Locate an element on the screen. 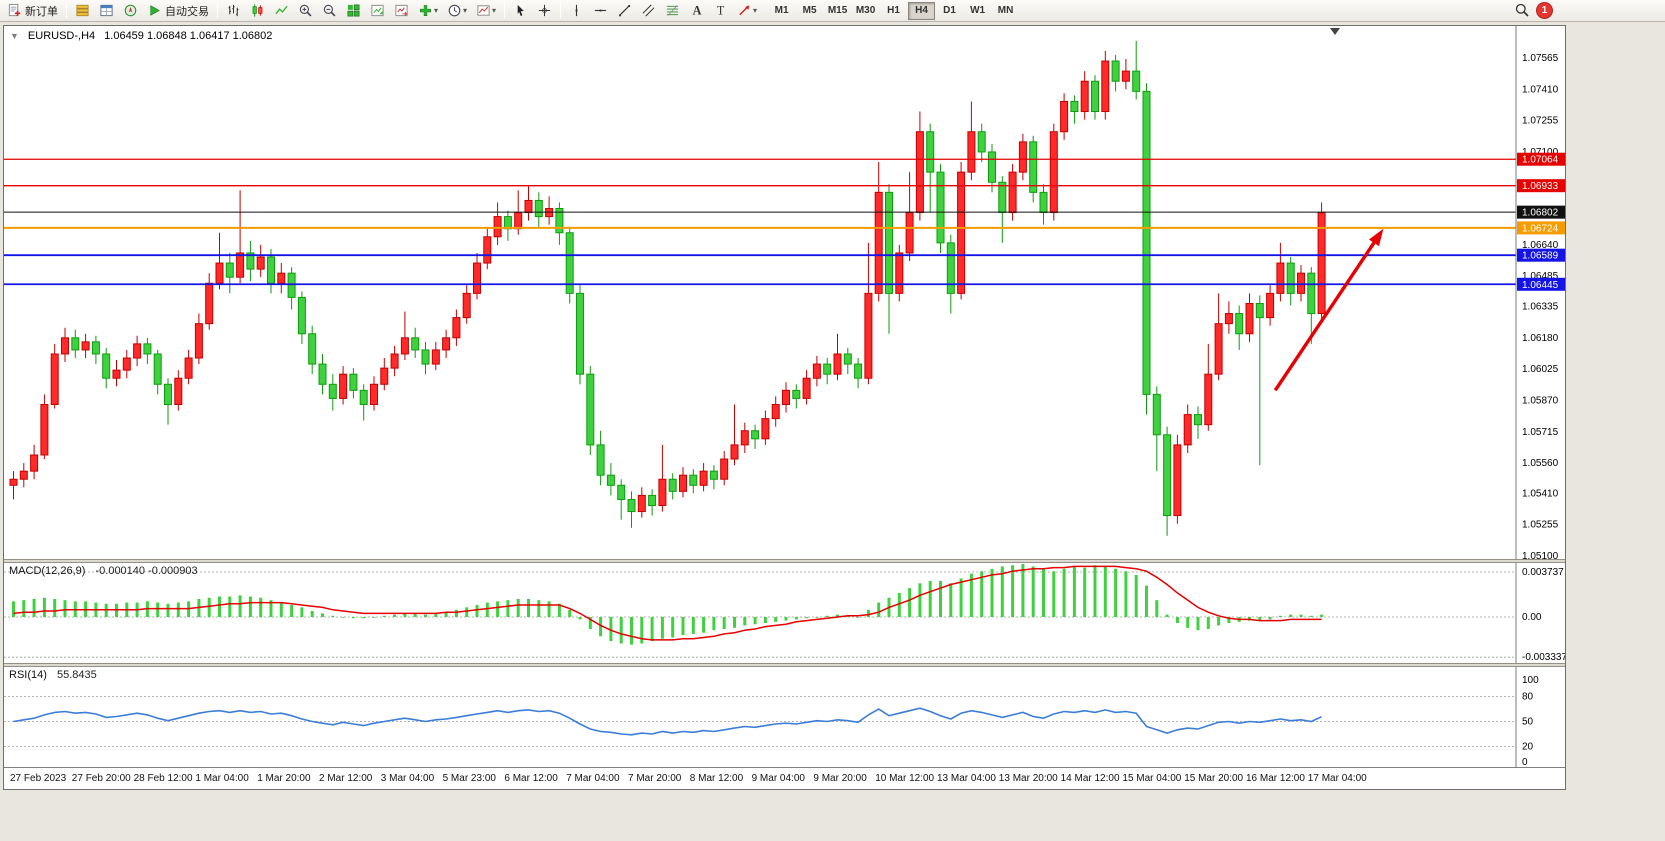  time-axis-label: 7 Mar 20:00 is located at coordinates (655, 778).